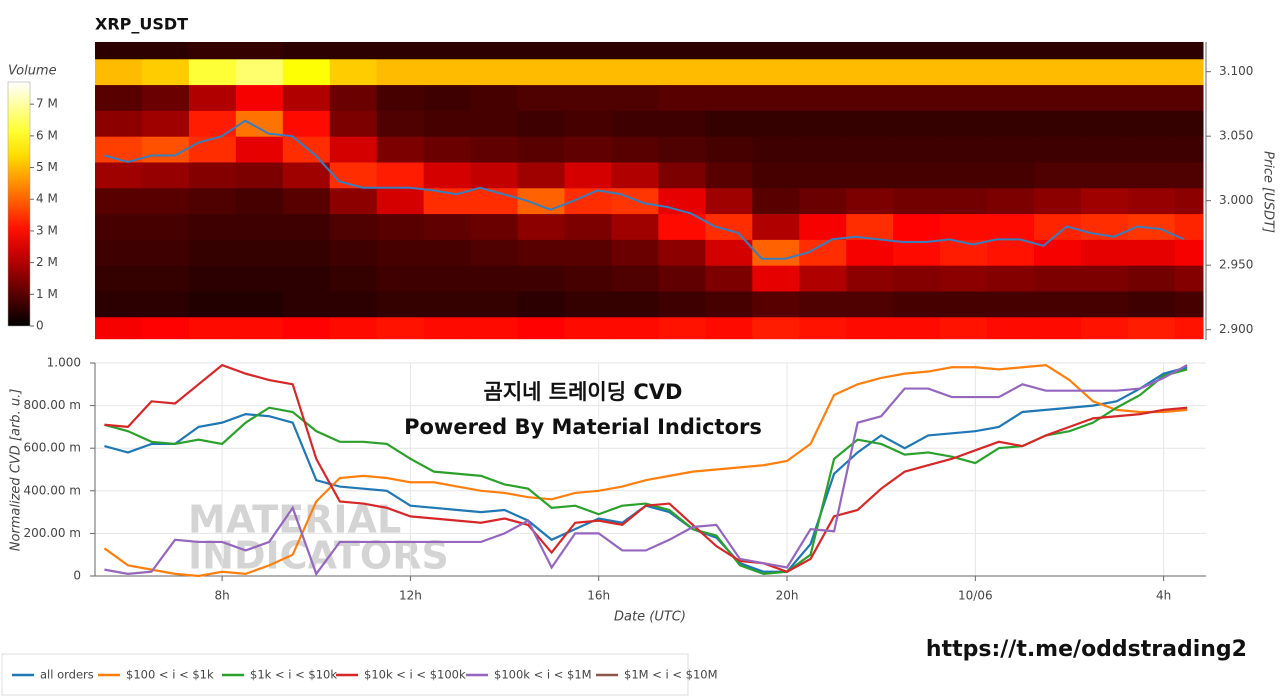  Describe the element at coordinates (47, 104) in the screenshot. I see `colorbar-tick-label: 7 M` at that location.